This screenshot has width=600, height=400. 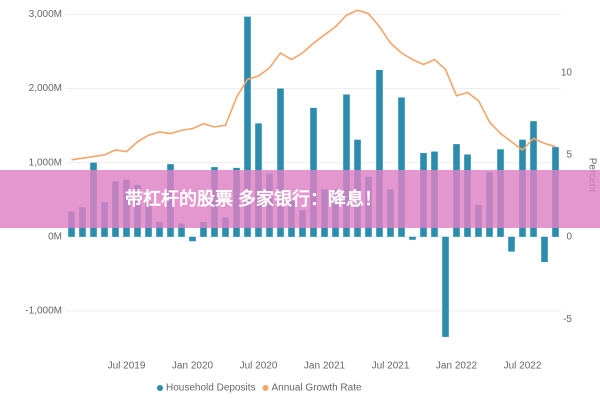 I want to click on y-tick-label: 0M, so click(x=55, y=236).